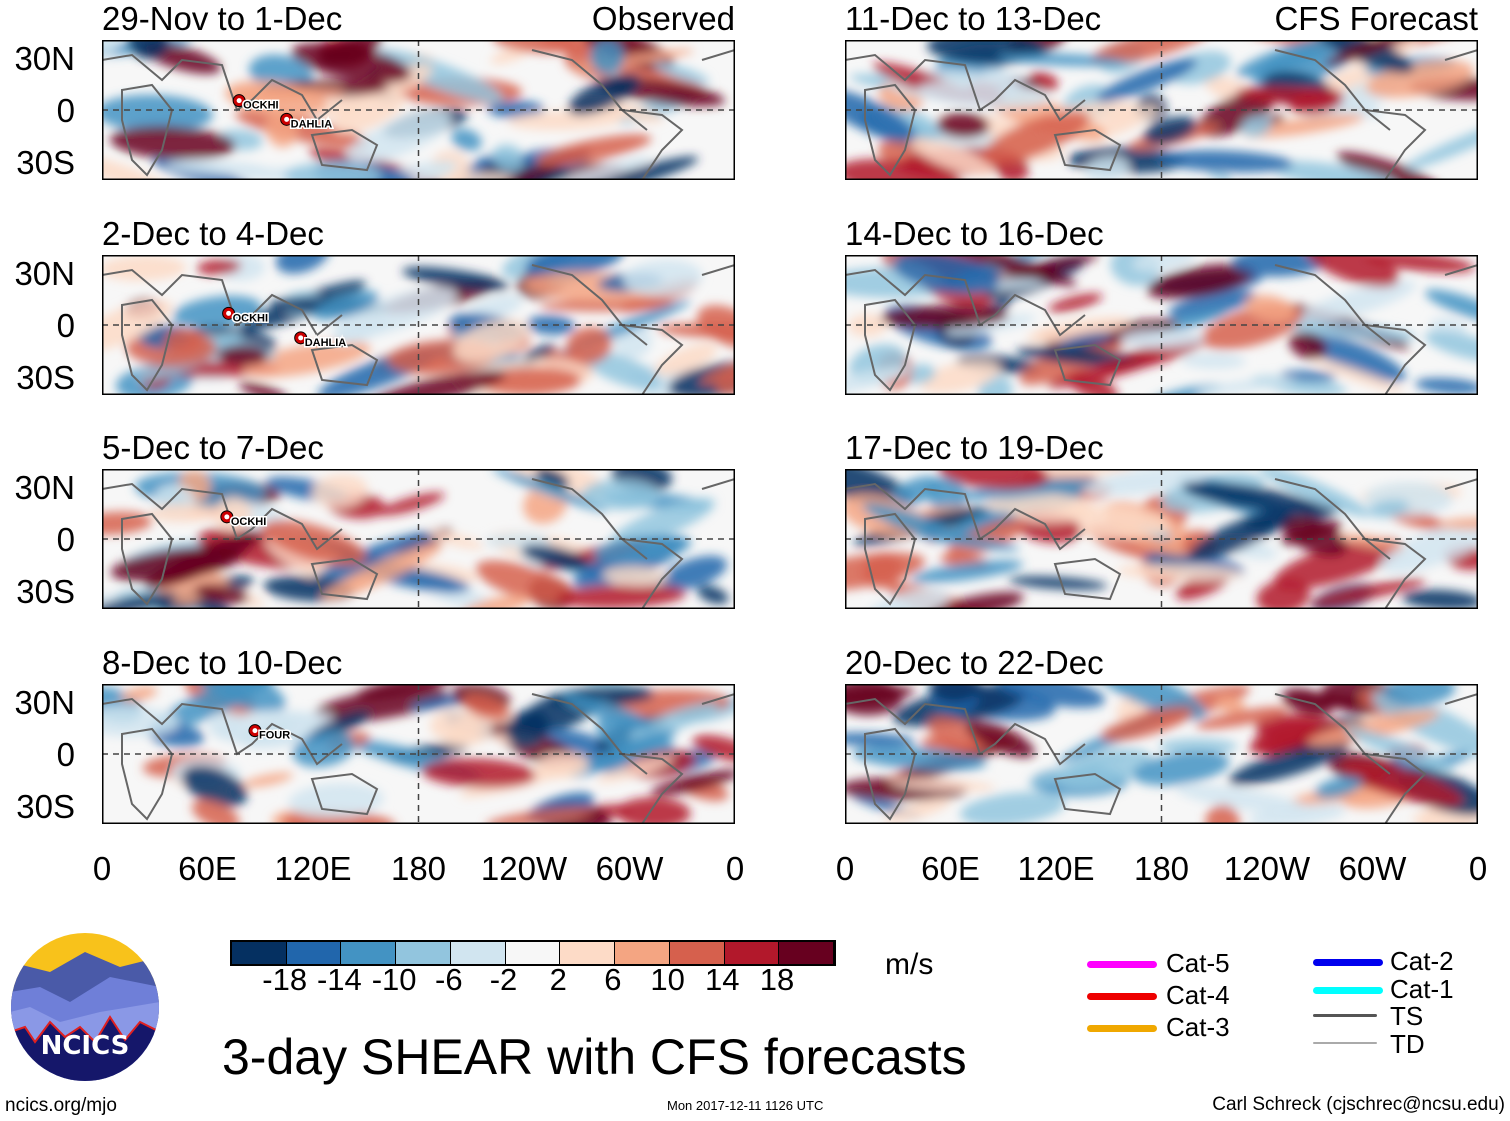 Image resolution: width=1510 pixels, height=1121 pixels. What do you see at coordinates (973, 18) in the screenshot?
I see `panel-title: 11-Dec to 13-Dec` at bounding box center [973, 18].